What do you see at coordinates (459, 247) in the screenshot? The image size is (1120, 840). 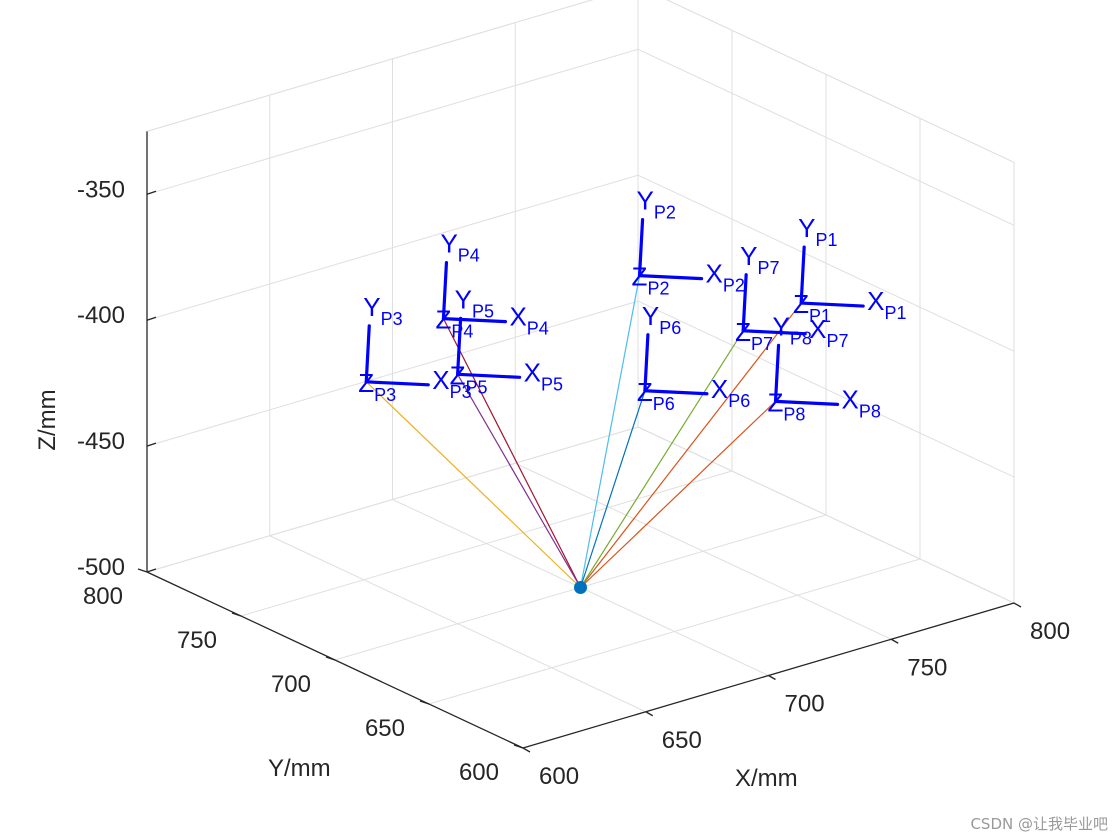 I see `frame-y-label: YP4` at bounding box center [459, 247].